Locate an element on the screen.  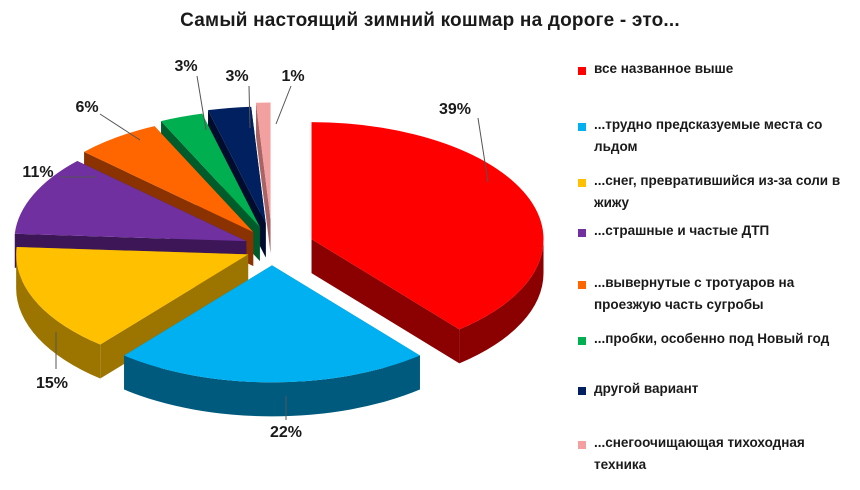
data-label-2: 22% is located at coordinates (286, 432).